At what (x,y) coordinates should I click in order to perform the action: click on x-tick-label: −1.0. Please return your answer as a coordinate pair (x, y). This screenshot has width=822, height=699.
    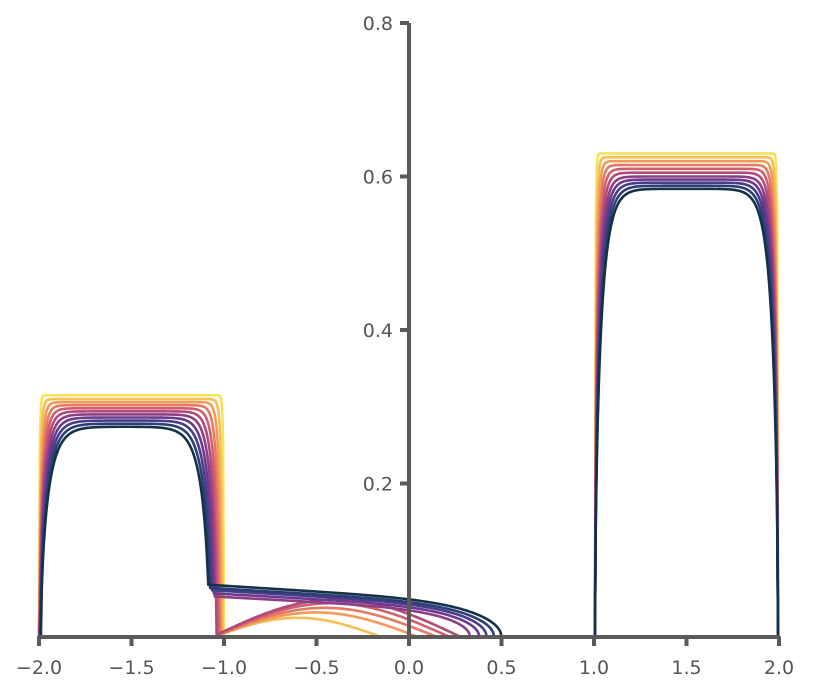
    Looking at the image, I should click on (224, 668).